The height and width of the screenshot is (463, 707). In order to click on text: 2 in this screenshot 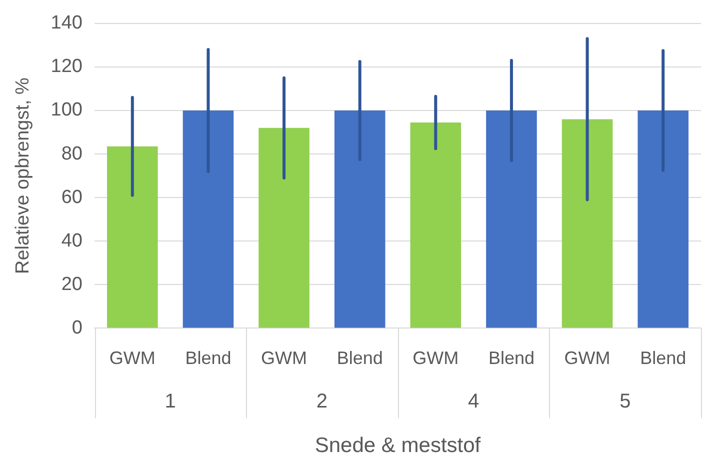, I will do `click(322, 401)`.